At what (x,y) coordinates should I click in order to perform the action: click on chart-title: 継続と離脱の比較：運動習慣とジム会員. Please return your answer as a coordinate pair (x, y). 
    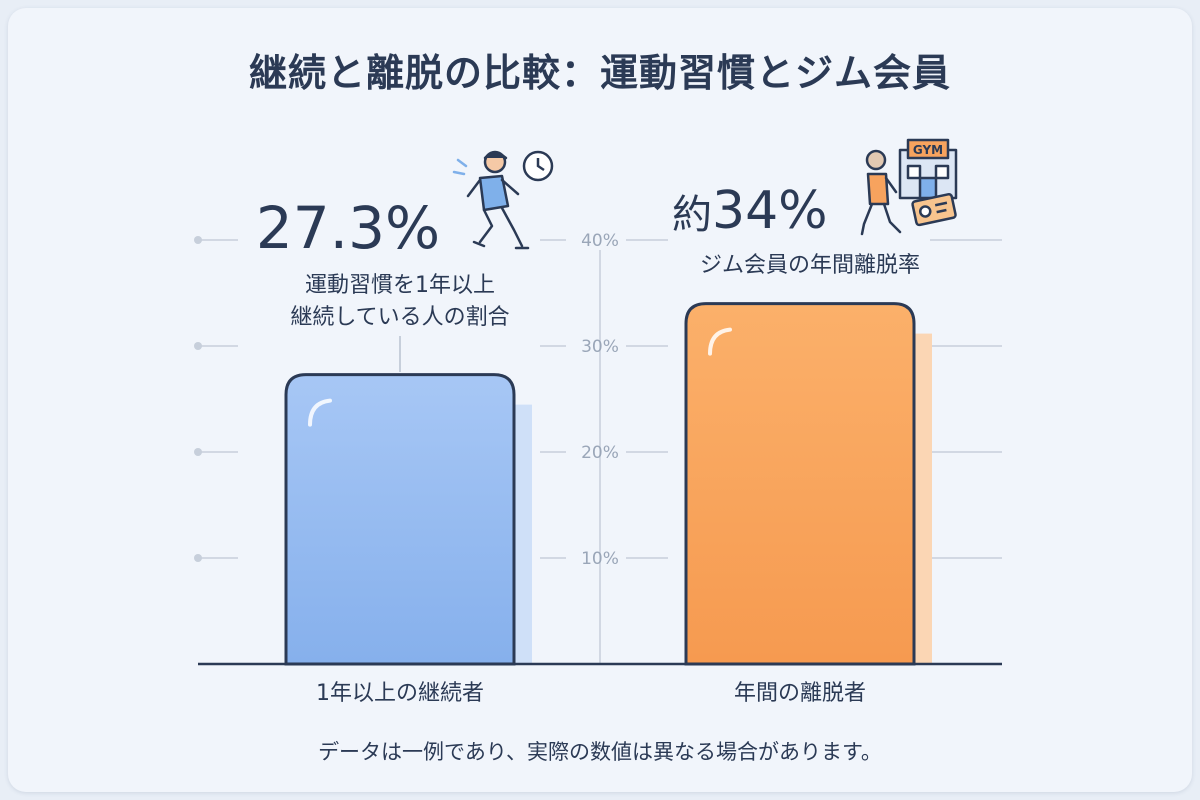
    Looking at the image, I should click on (599, 73).